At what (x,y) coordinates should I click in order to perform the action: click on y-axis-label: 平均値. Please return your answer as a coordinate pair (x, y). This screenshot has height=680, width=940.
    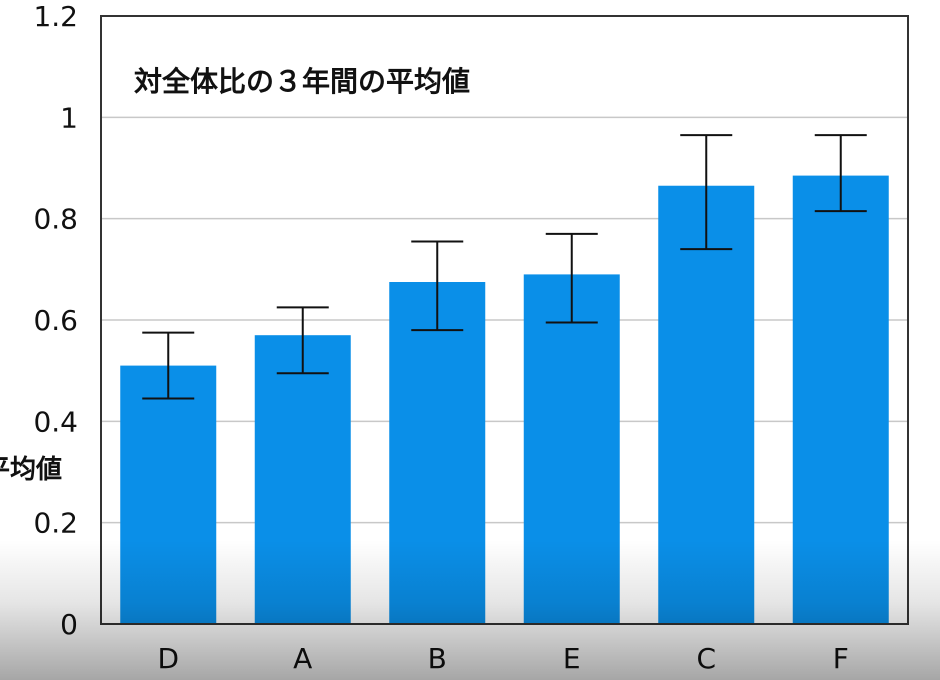
    Looking at the image, I should click on (31, 470).